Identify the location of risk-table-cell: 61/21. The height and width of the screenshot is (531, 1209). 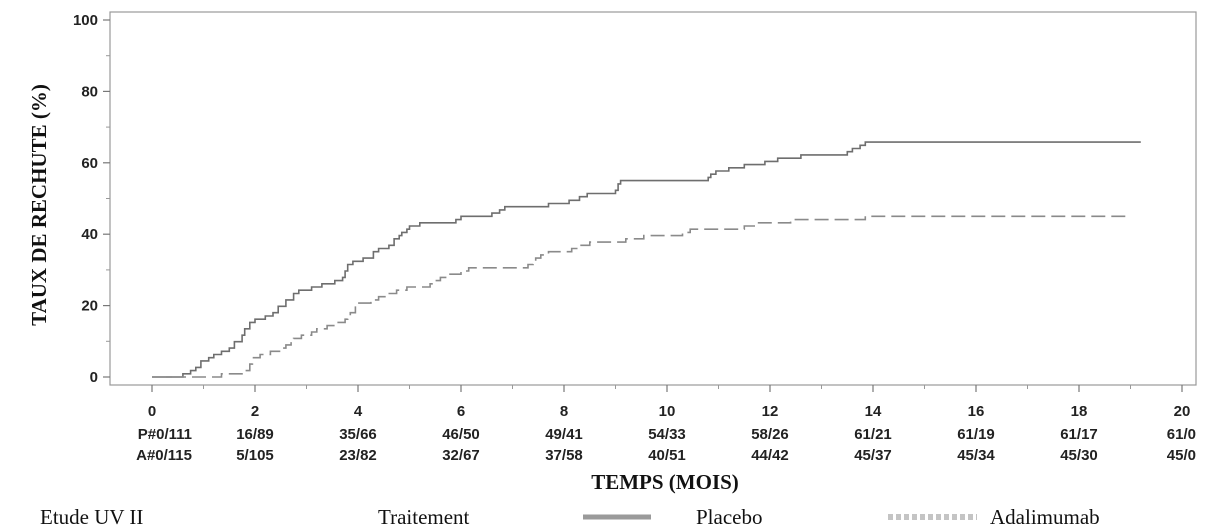
(873, 434).